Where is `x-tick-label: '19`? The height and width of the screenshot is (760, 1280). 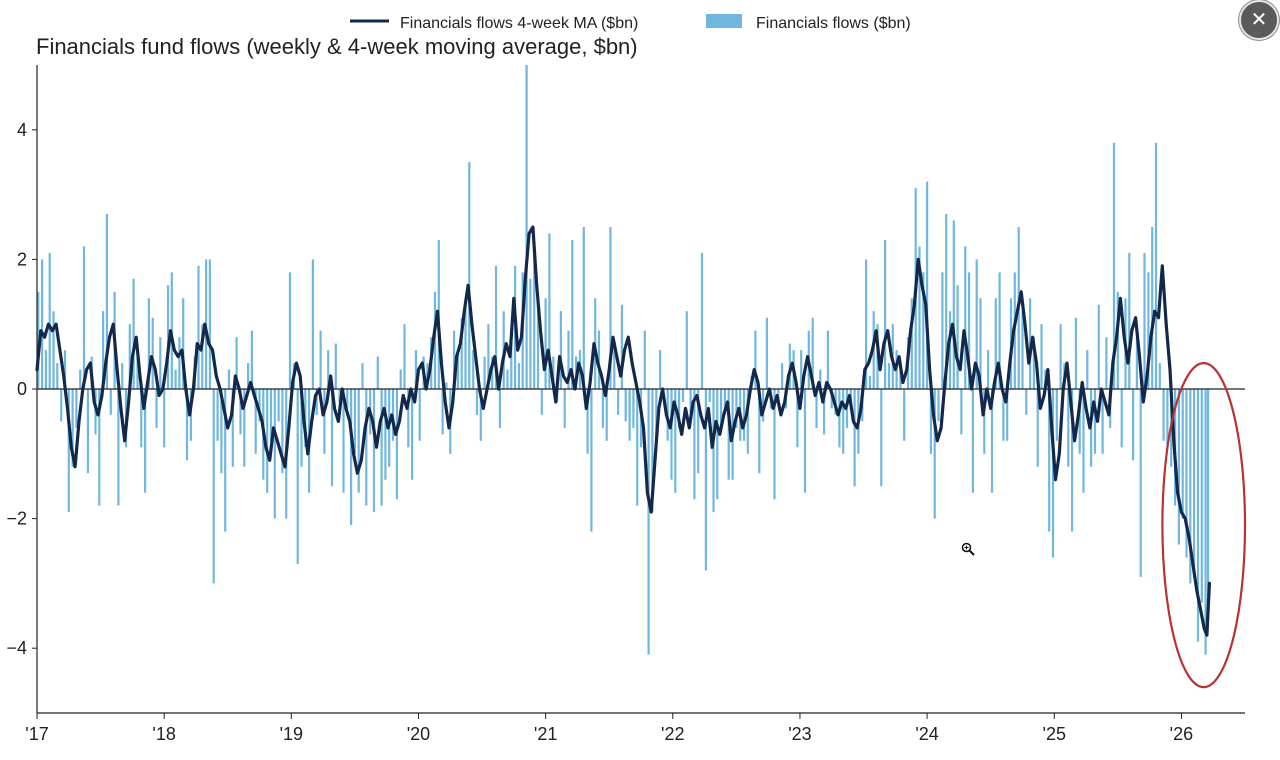
x-tick-label: '19 is located at coordinates (291, 734).